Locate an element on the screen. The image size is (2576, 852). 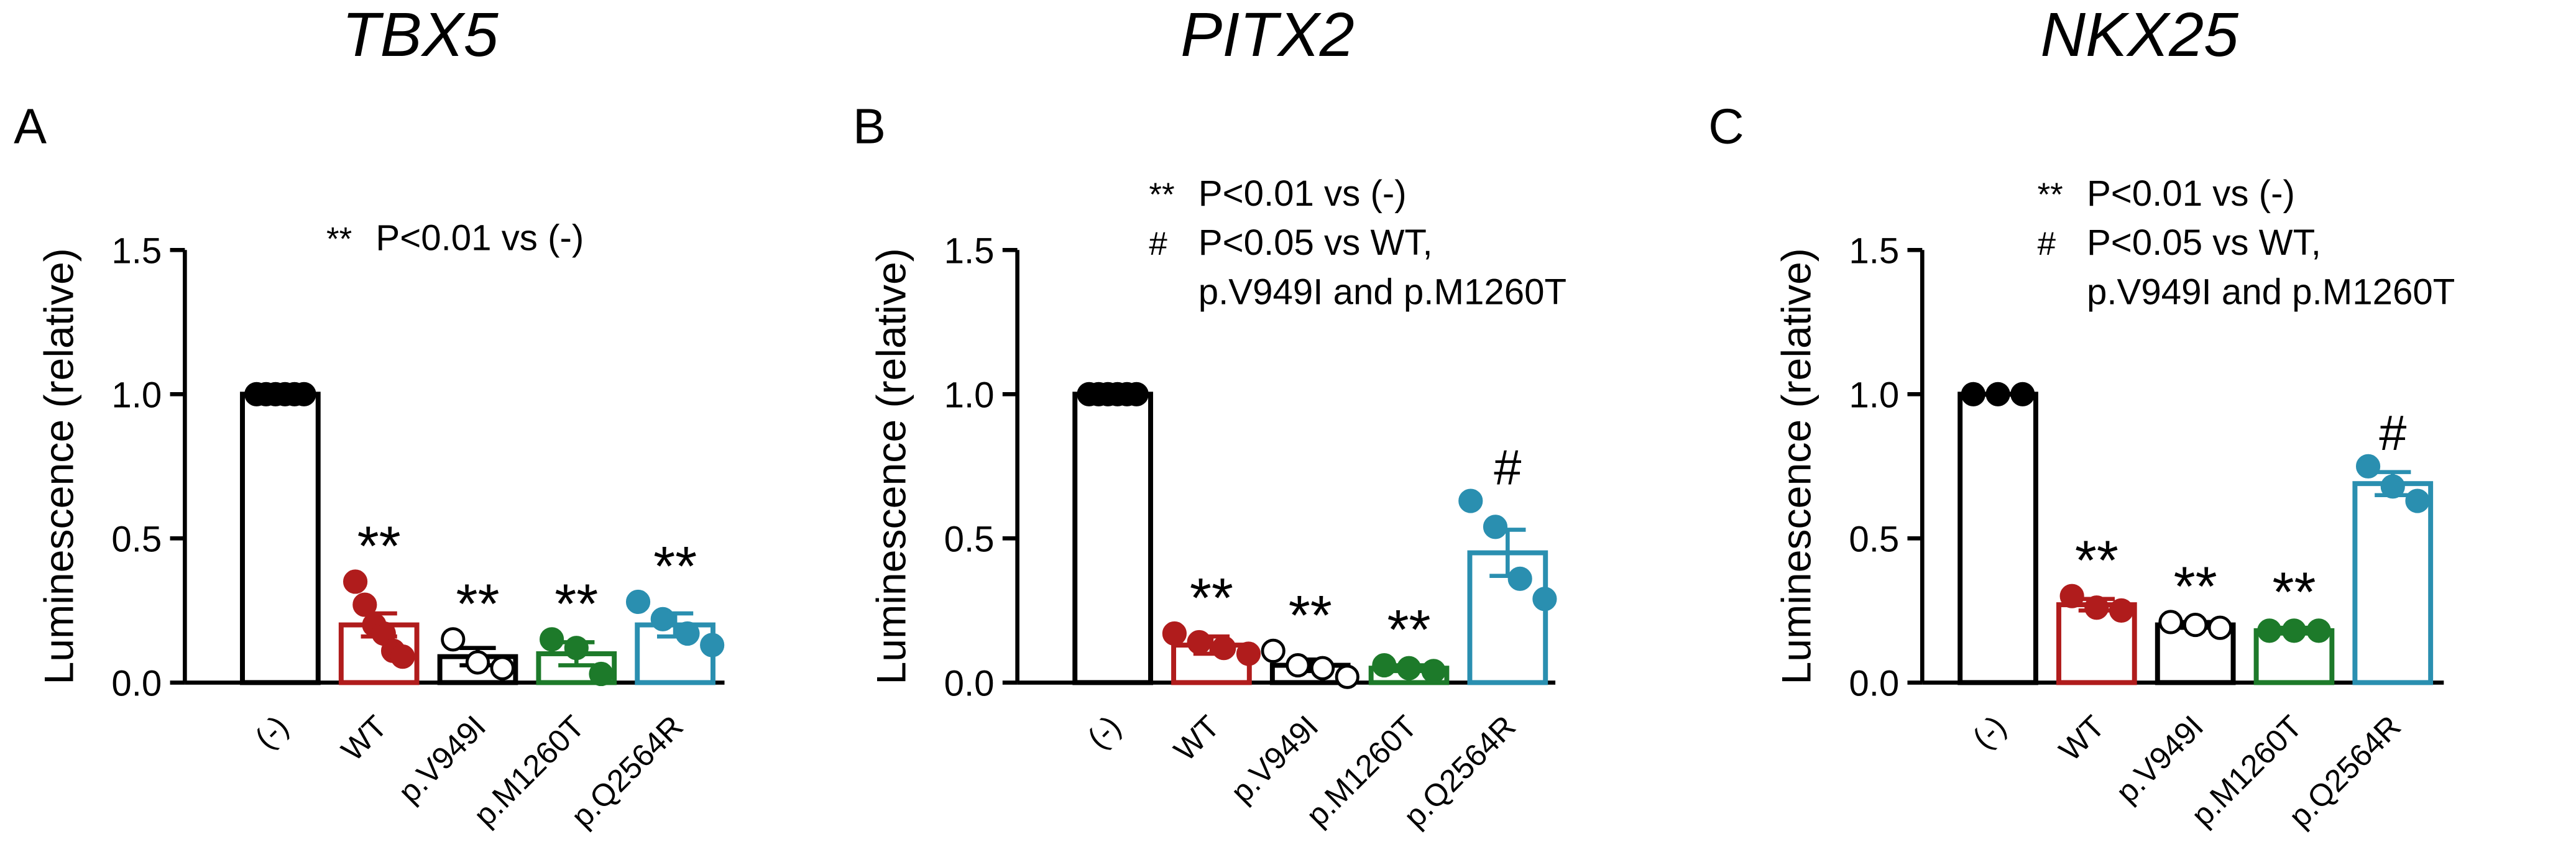
chart-title: PITX2 is located at coordinates (1267, 35).